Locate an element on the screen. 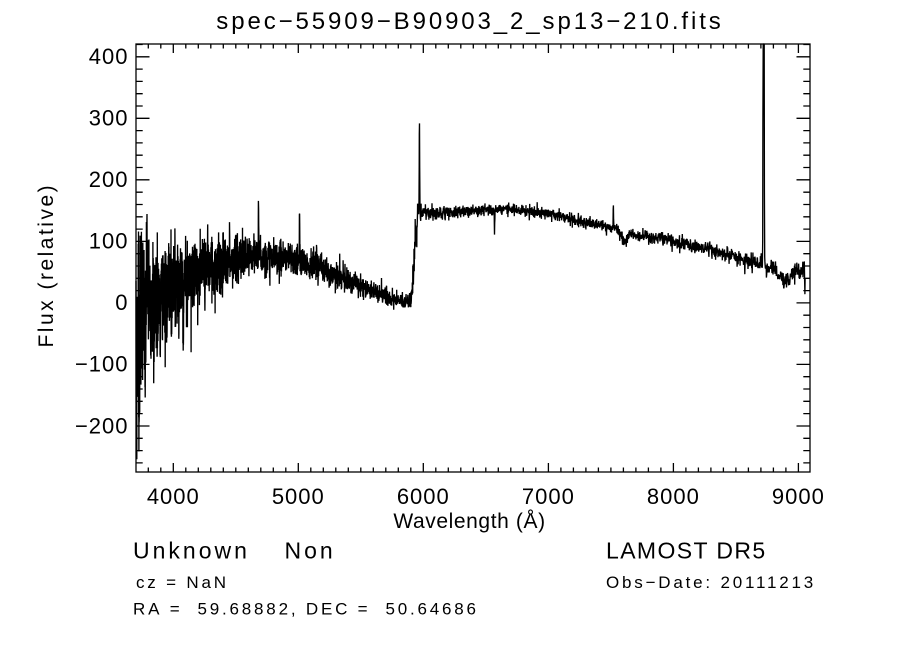 The width and height of the screenshot is (900, 649). svg-text: 0 is located at coordinates (121, 302).